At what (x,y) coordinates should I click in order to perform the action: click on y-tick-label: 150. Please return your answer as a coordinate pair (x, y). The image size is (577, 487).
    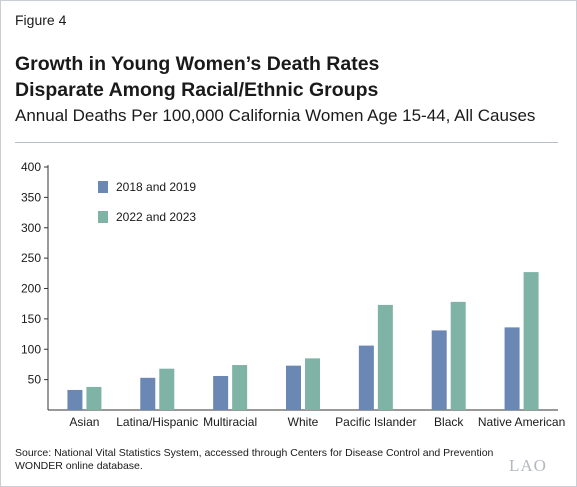
    Looking at the image, I should click on (31, 319).